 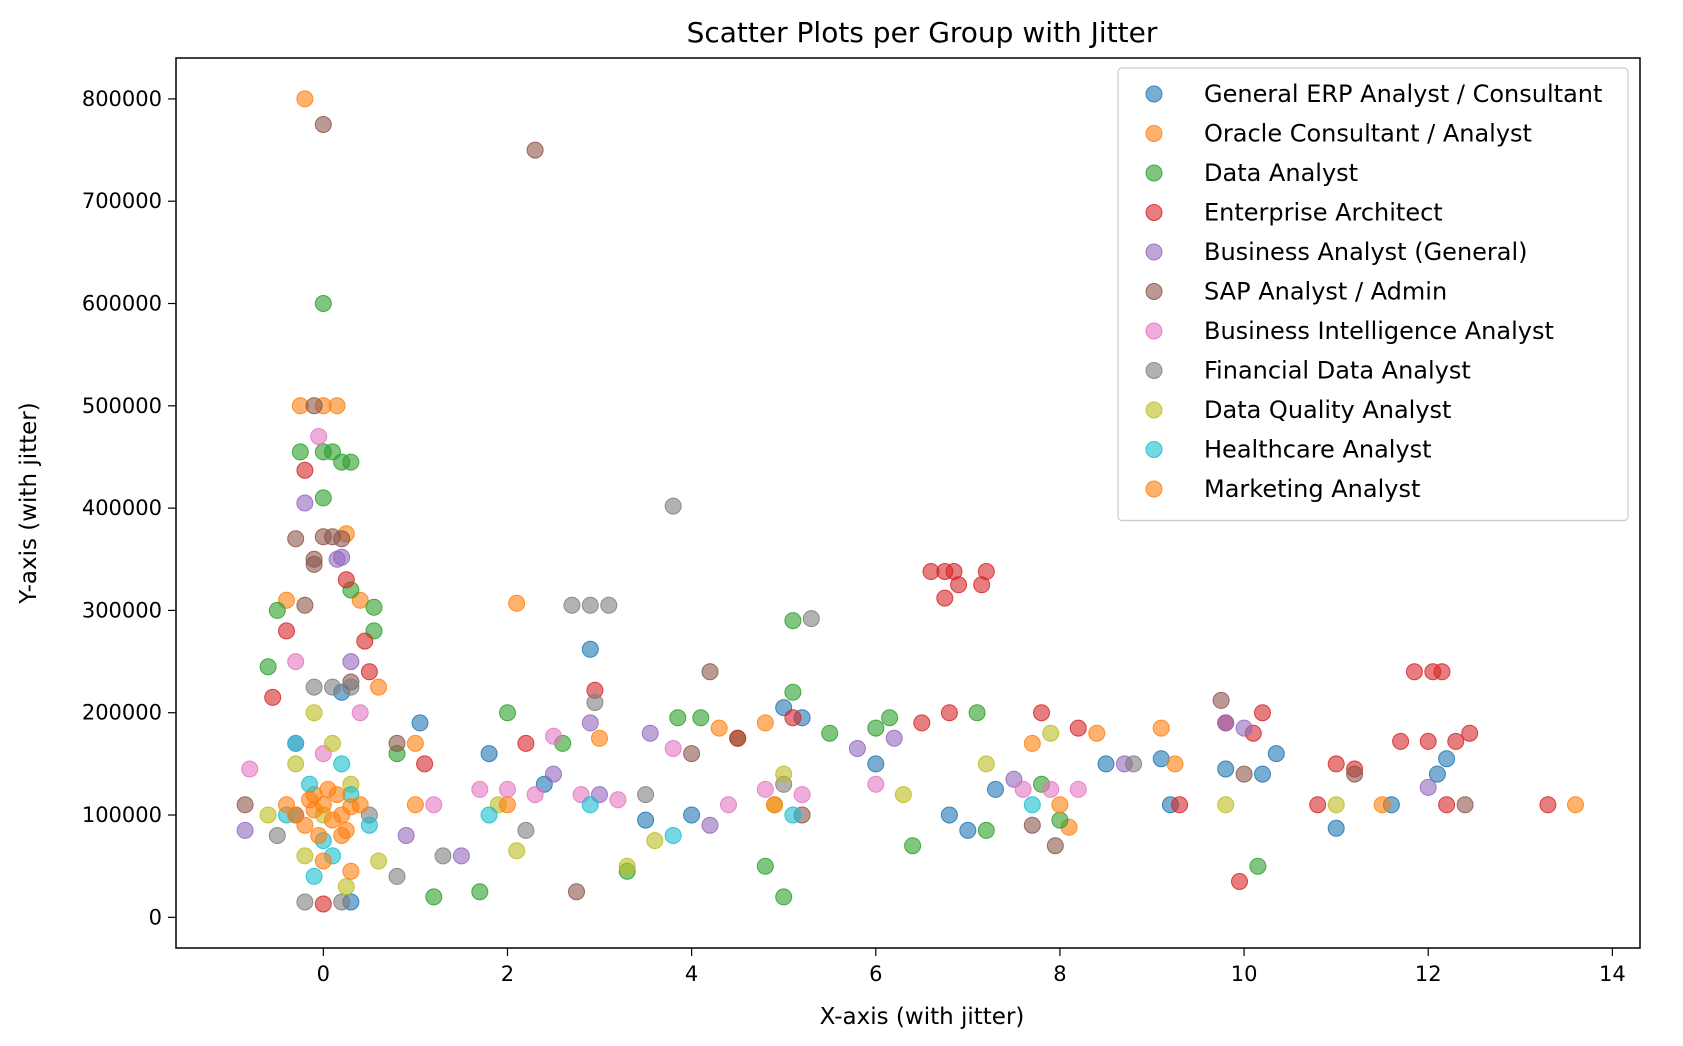 What do you see at coordinates (1244, 974) in the screenshot?
I see `x-tick-label: 10` at bounding box center [1244, 974].